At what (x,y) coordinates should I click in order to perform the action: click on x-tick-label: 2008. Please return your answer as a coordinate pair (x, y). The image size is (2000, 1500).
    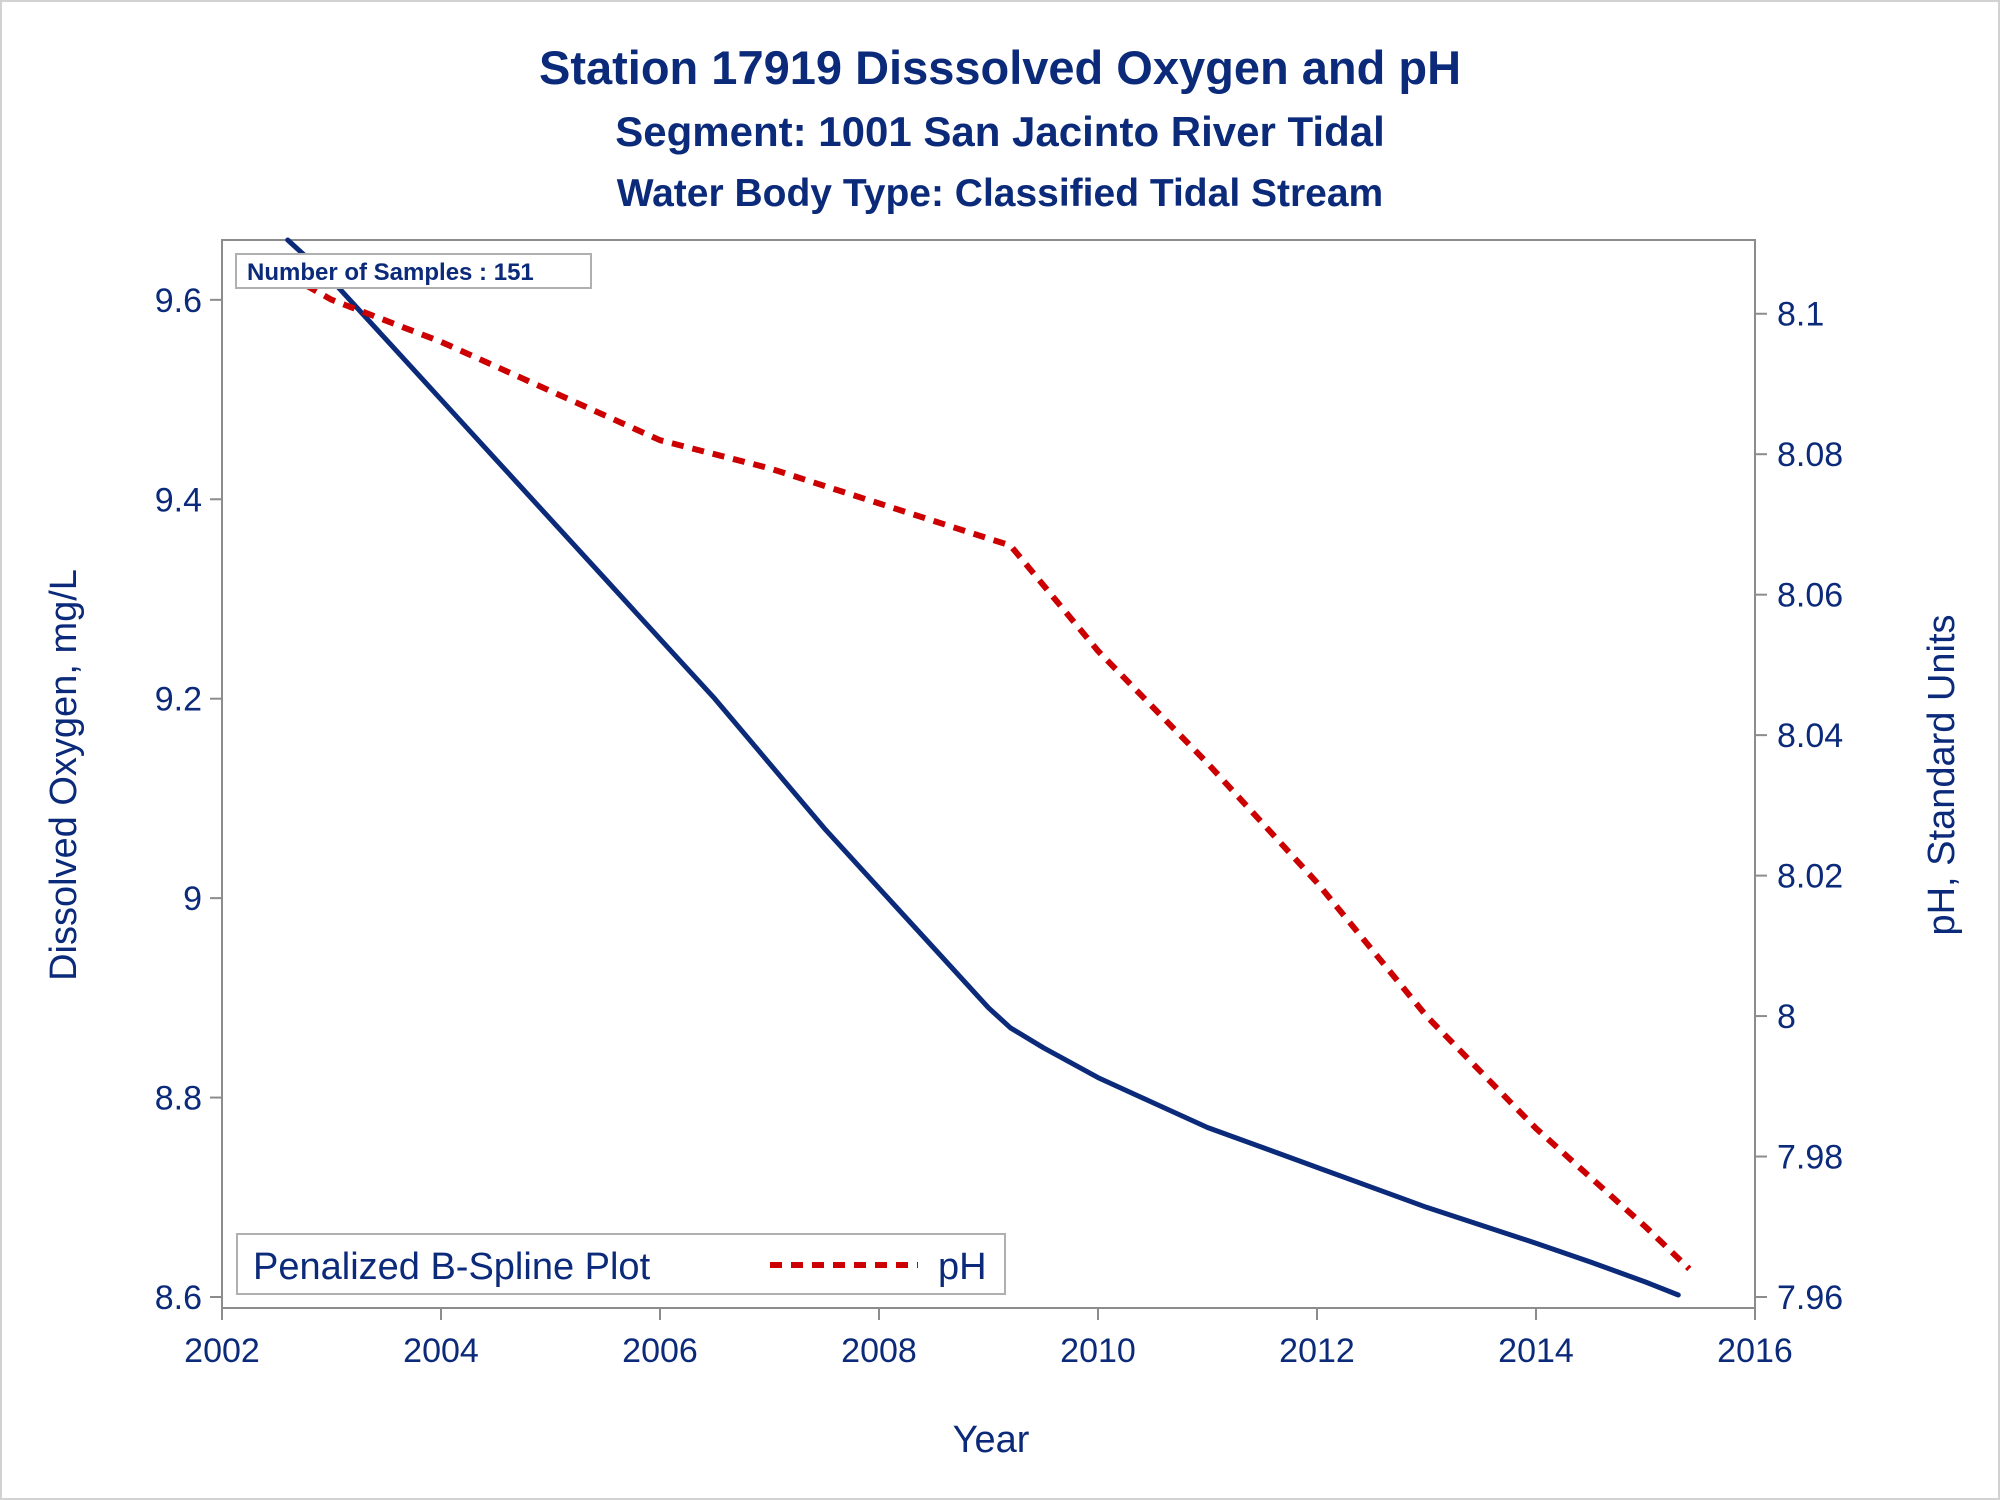
    Looking at the image, I should click on (879, 1351).